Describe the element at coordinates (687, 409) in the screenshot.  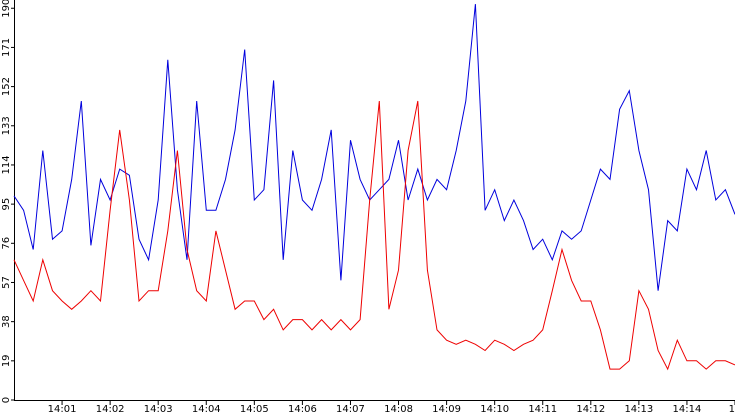
I see `x-tick-label: 14:14` at that location.